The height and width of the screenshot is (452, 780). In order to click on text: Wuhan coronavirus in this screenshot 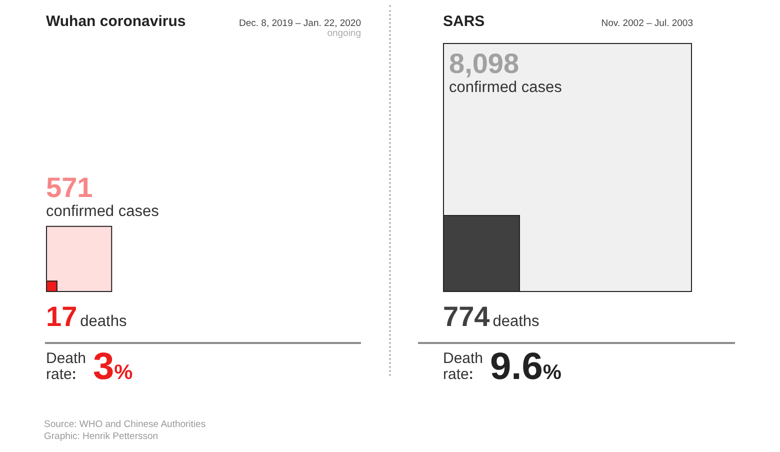, I will do `click(116, 21)`.